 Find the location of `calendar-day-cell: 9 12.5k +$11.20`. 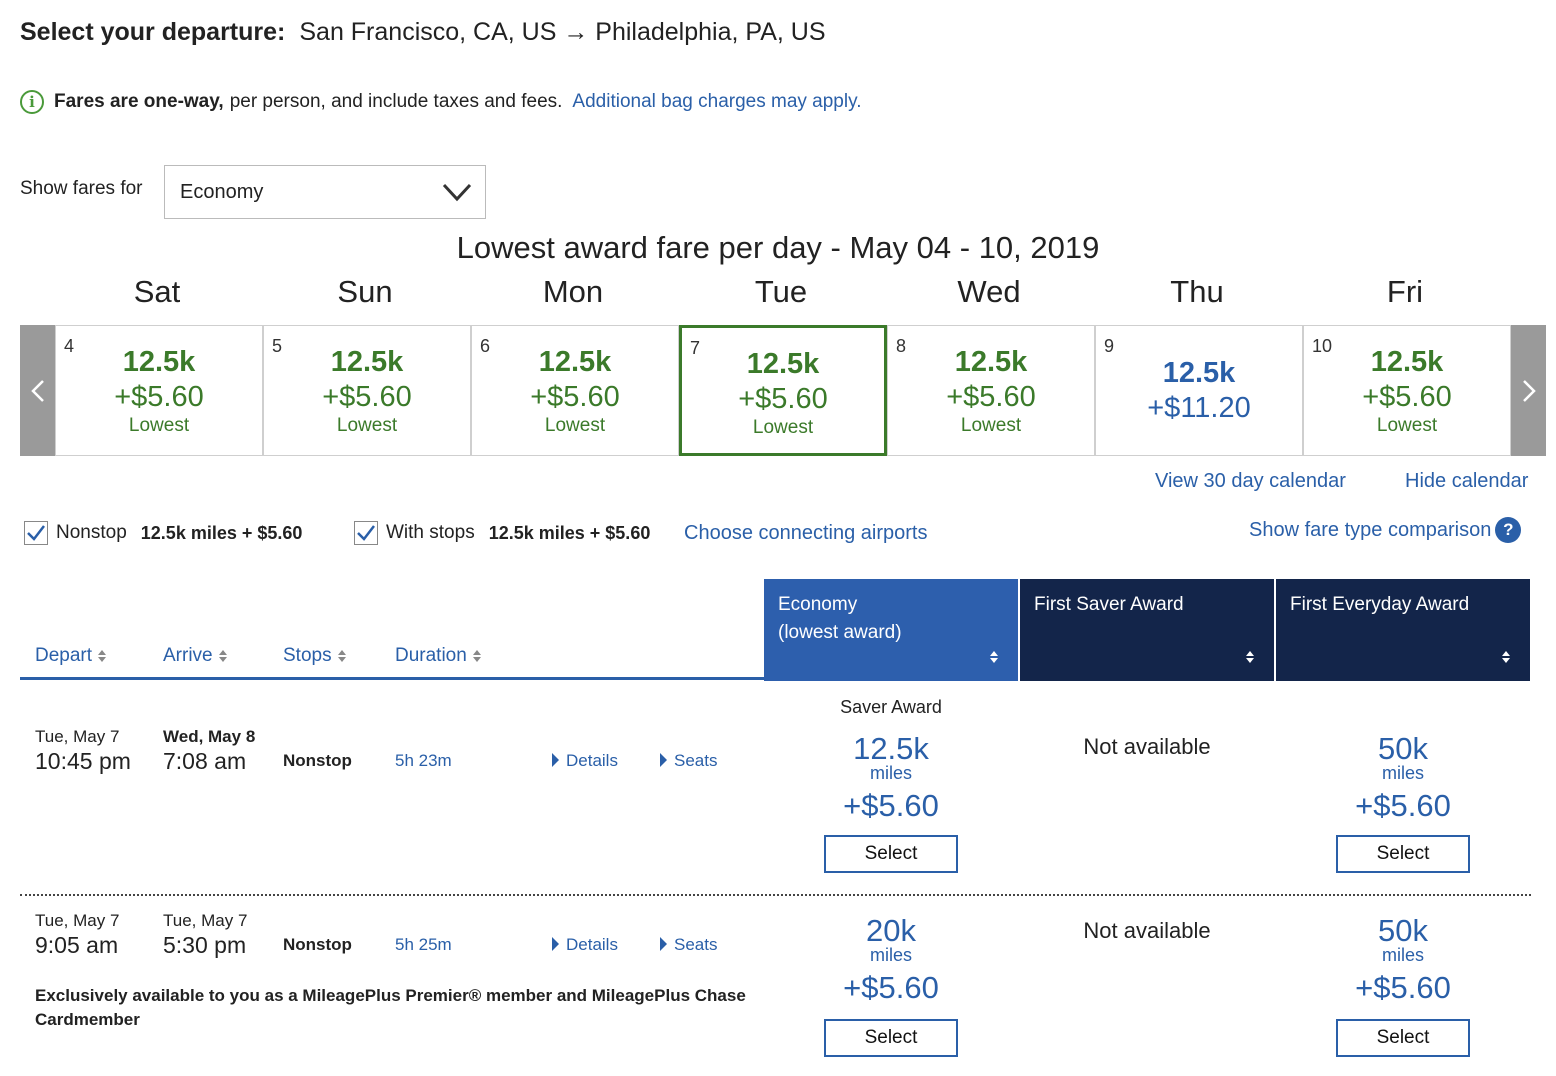

calendar-day-cell: 9 12.5k +$11.20 is located at coordinates (1199, 390).